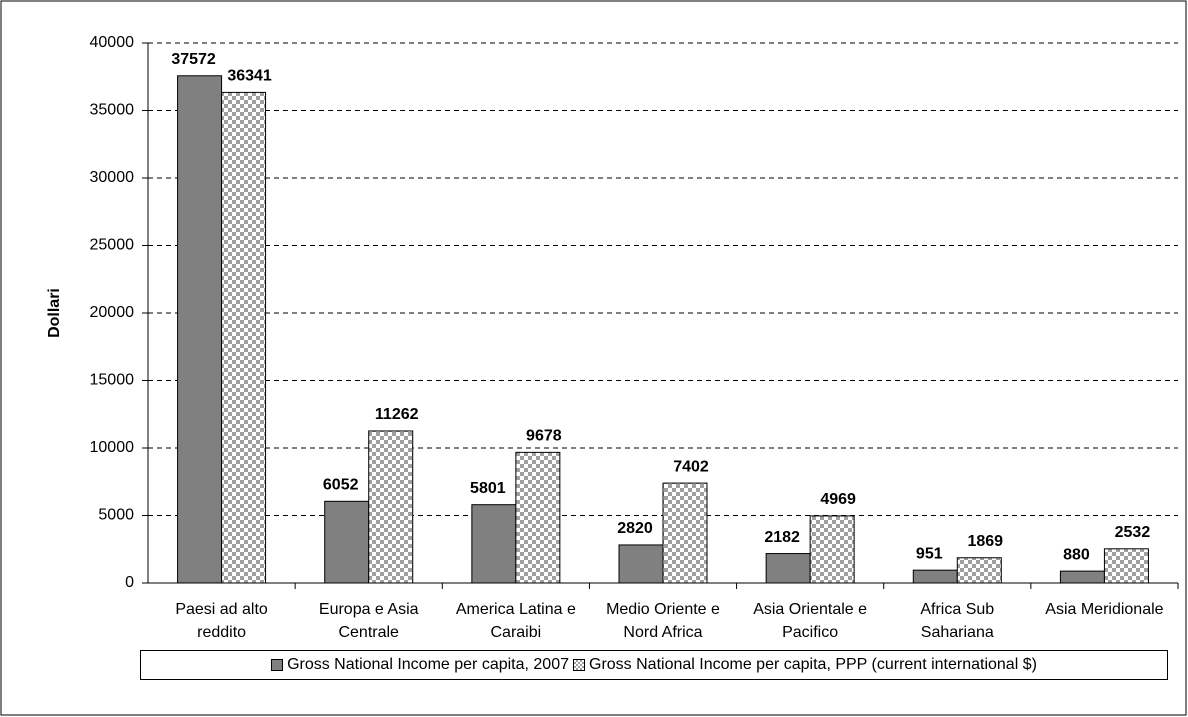 The height and width of the screenshot is (717, 1188). What do you see at coordinates (1076, 554) in the screenshot?
I see `data-label: 880` at bounding box center [1076, 554].